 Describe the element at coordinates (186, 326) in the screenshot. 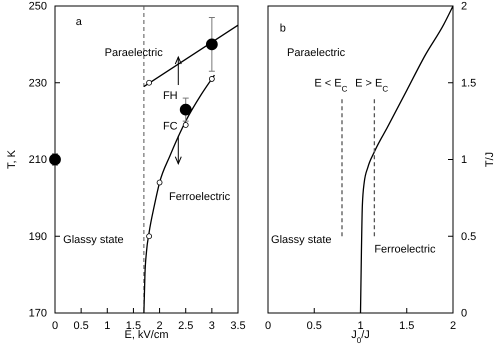

I see `x-tick-label: 2.5` at that location.